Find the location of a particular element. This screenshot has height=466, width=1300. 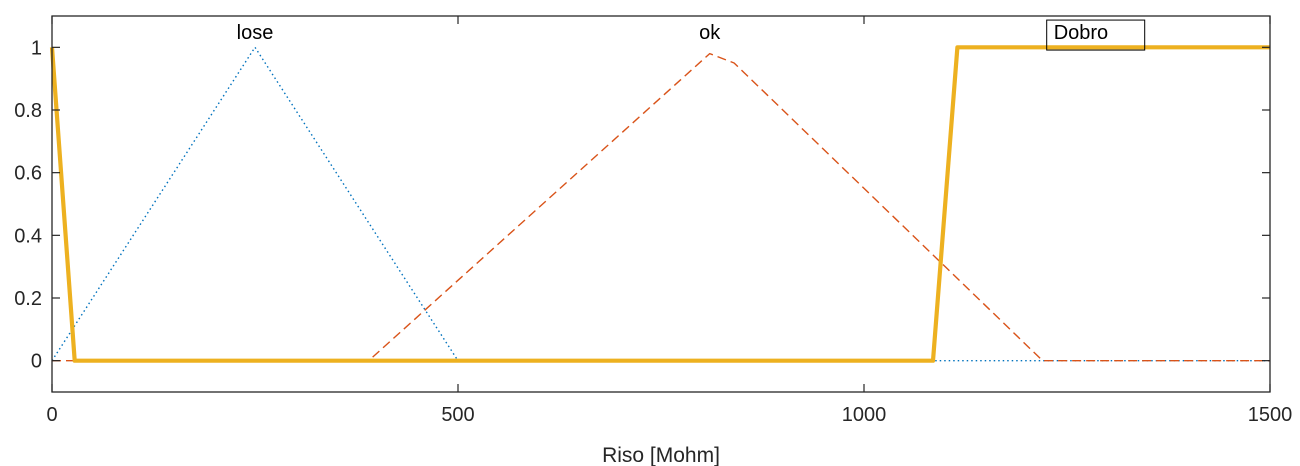

label-dobro: Dobro is located at coordinates (1081, 33).